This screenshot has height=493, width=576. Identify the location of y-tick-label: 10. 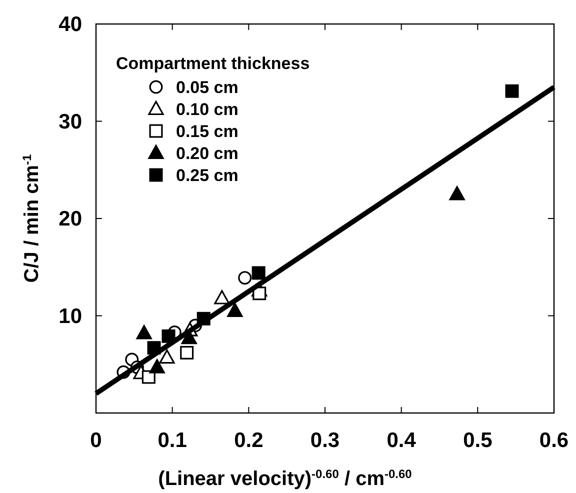
(70, 316).